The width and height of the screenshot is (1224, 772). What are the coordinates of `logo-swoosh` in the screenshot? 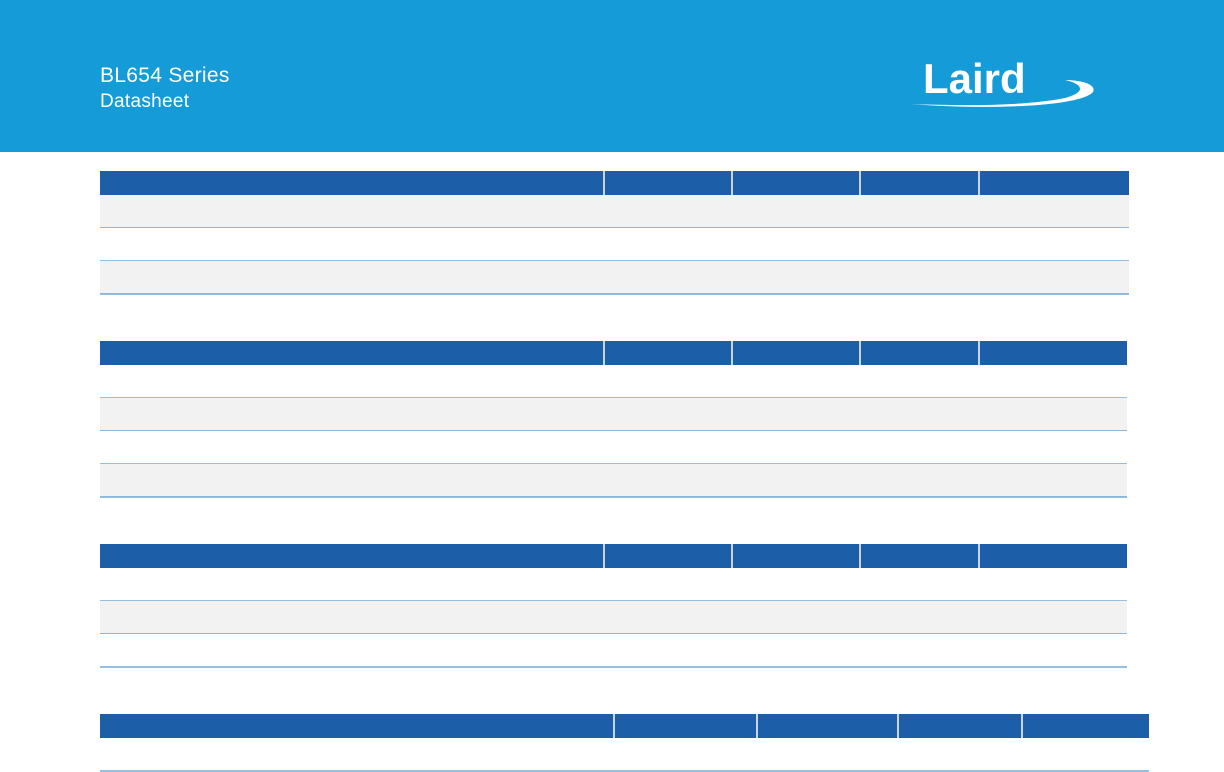 It's located at (1002, 93).